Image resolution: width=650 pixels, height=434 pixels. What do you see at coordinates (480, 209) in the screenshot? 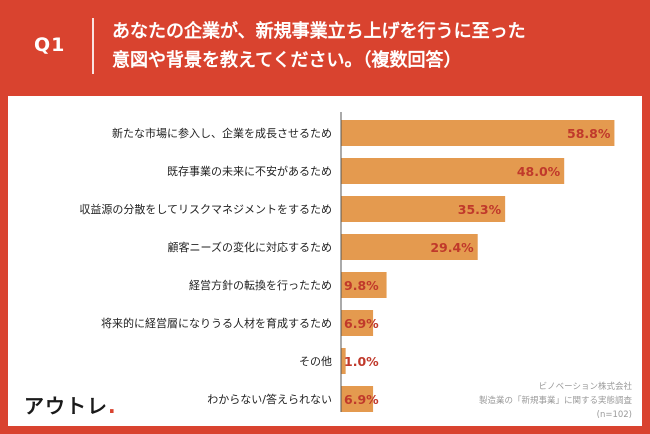
I see `value-label-3: 35.3%` at bounding box center [480, 209].